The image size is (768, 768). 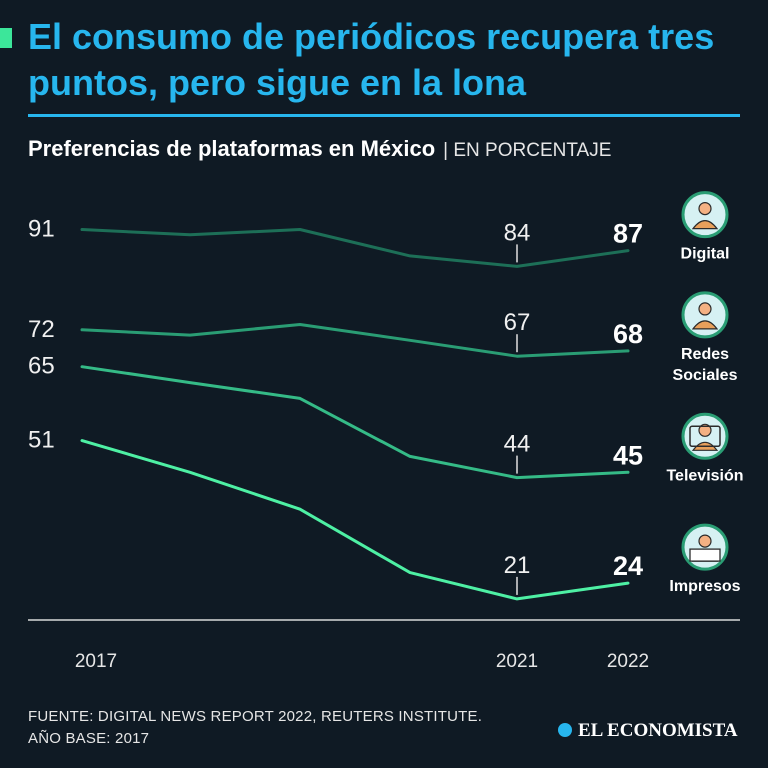 I want to click on legend-label-redes-sociales: Redes, so click(x=705, y=354).